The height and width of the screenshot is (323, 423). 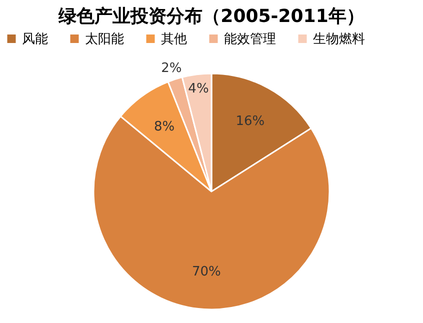 I want to click on legend-label: 太阳能, so click(x=104, y=39).